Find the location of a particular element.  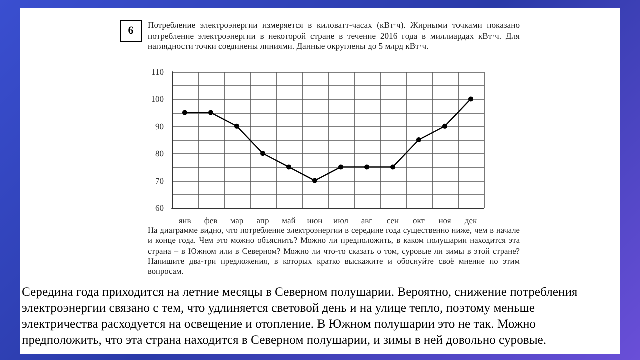

x-tick-label: сен is located at coordinates (393, 221).